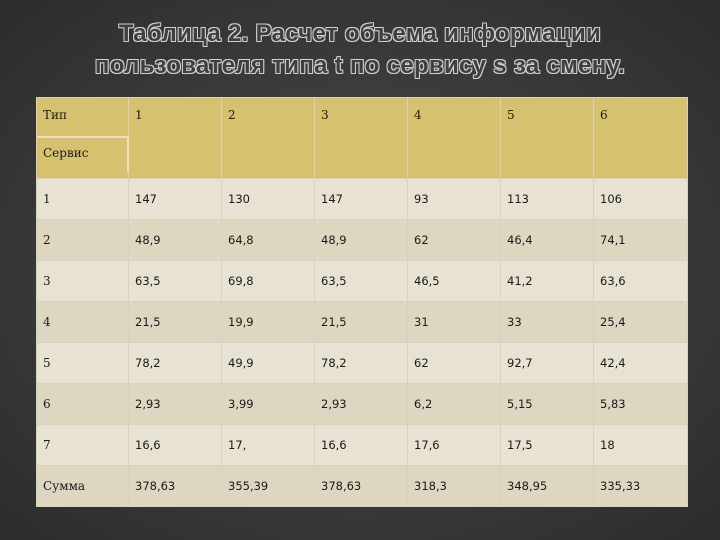 Image resolution: width=720 pixels, height=540 pixels. What do you see at coordinates (268, 404) in the screenshot?
I see `table-cell: 3,99` at bounding box center [268, 404].